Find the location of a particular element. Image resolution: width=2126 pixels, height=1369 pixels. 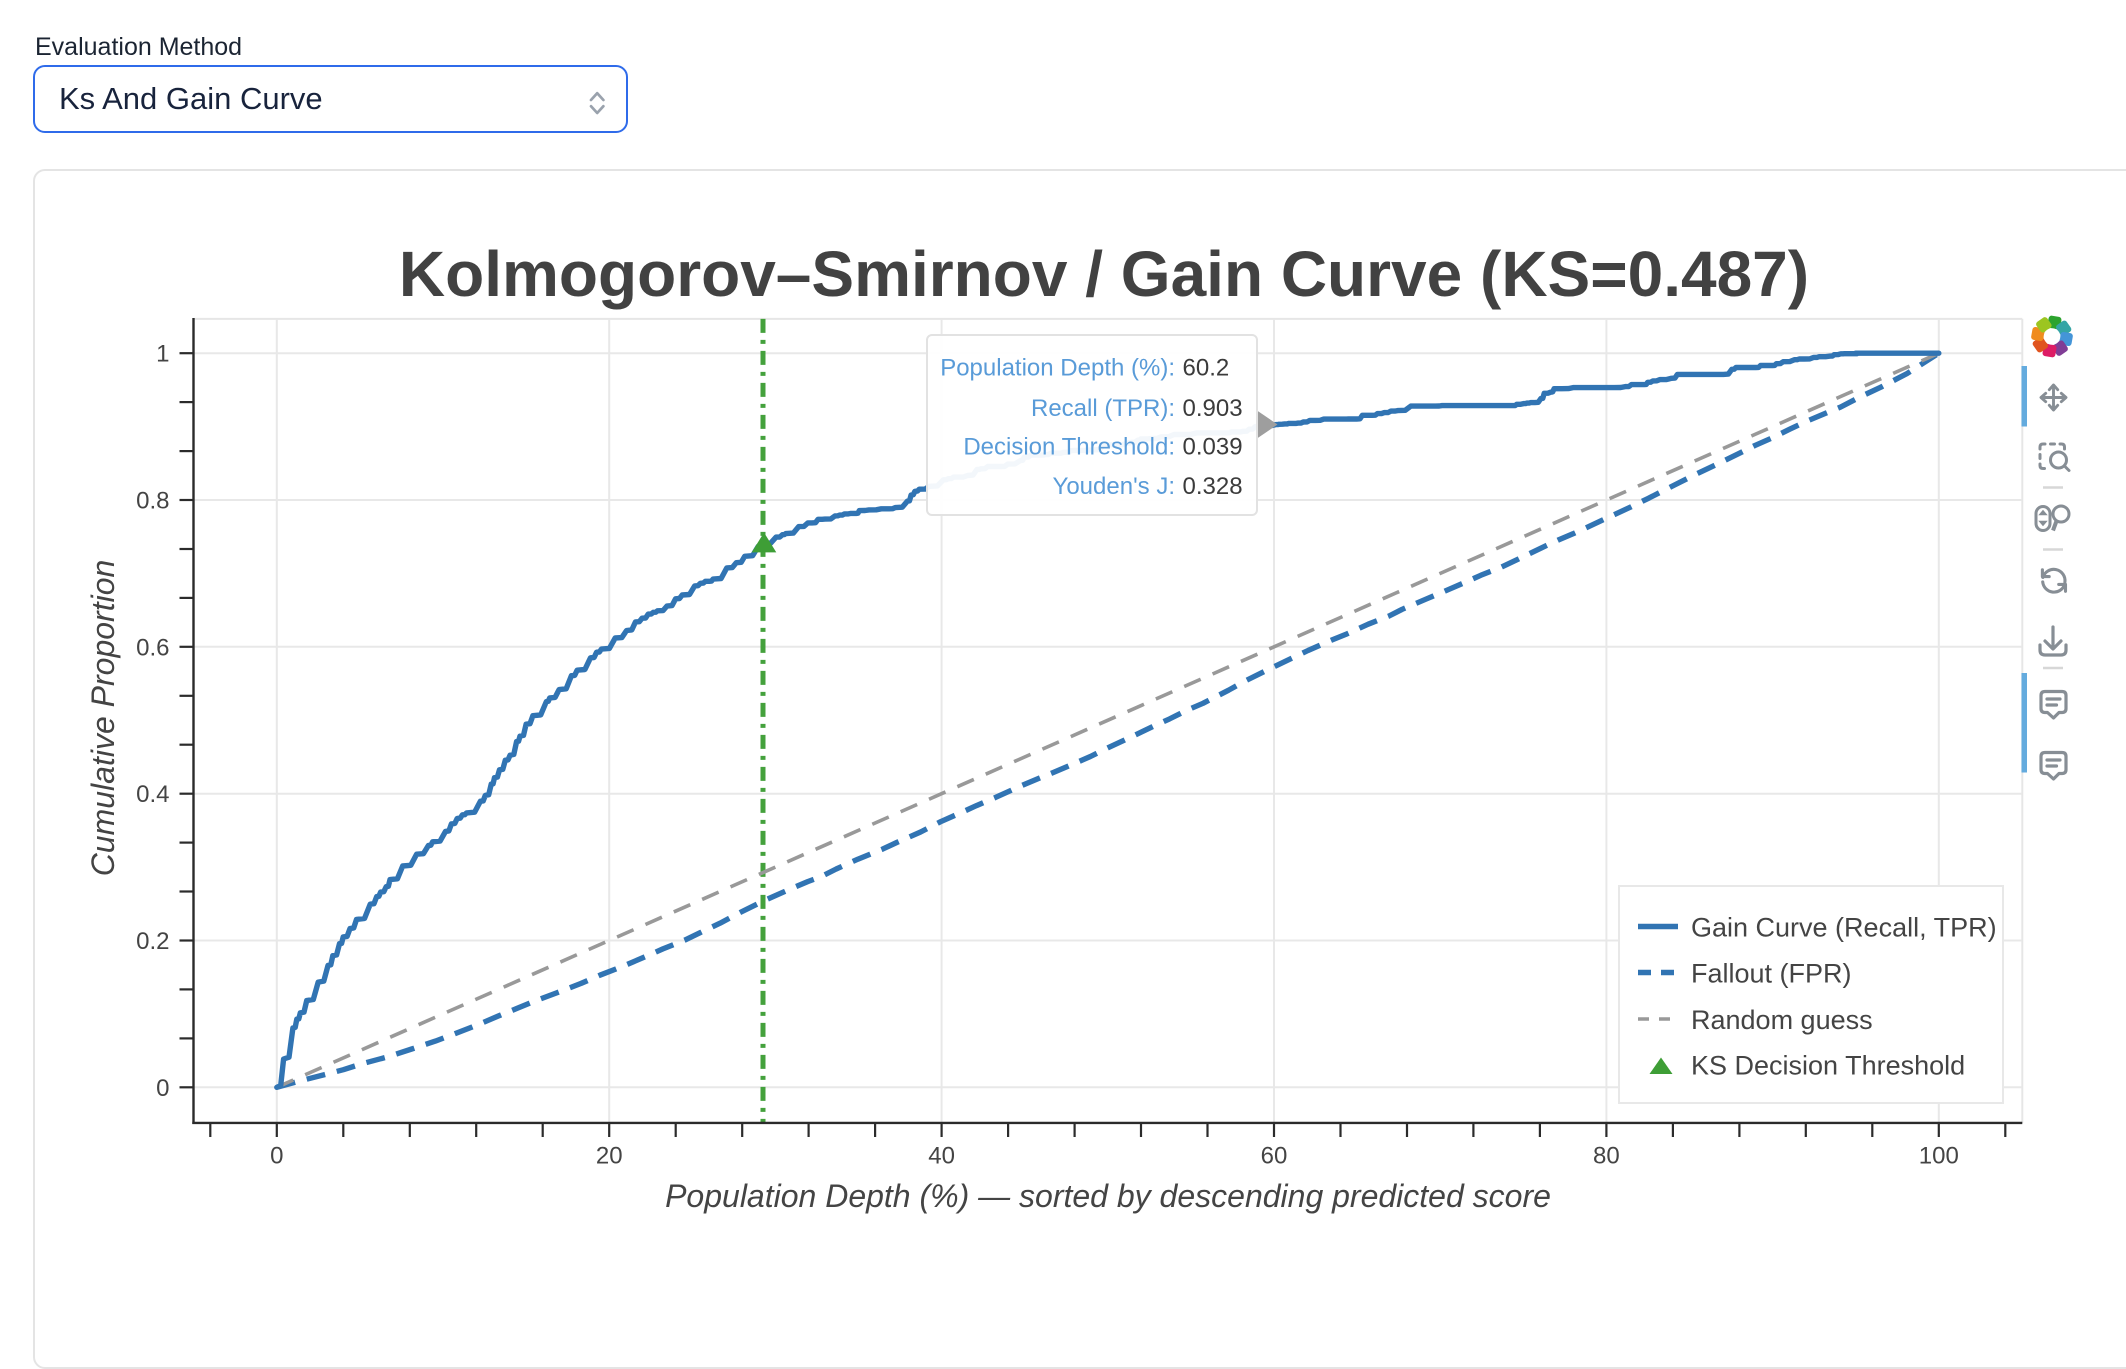

svg-text: 20 is located at coordinates (609, 1156).